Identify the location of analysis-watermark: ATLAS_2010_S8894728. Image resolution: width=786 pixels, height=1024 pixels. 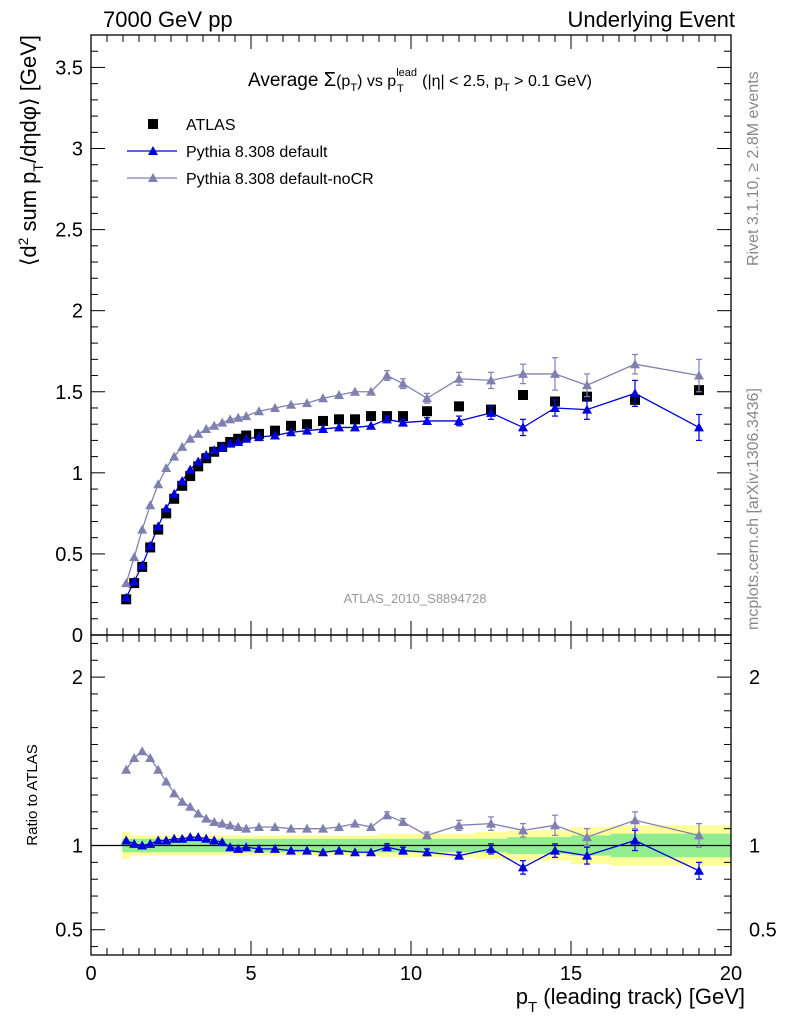
(415, 598).